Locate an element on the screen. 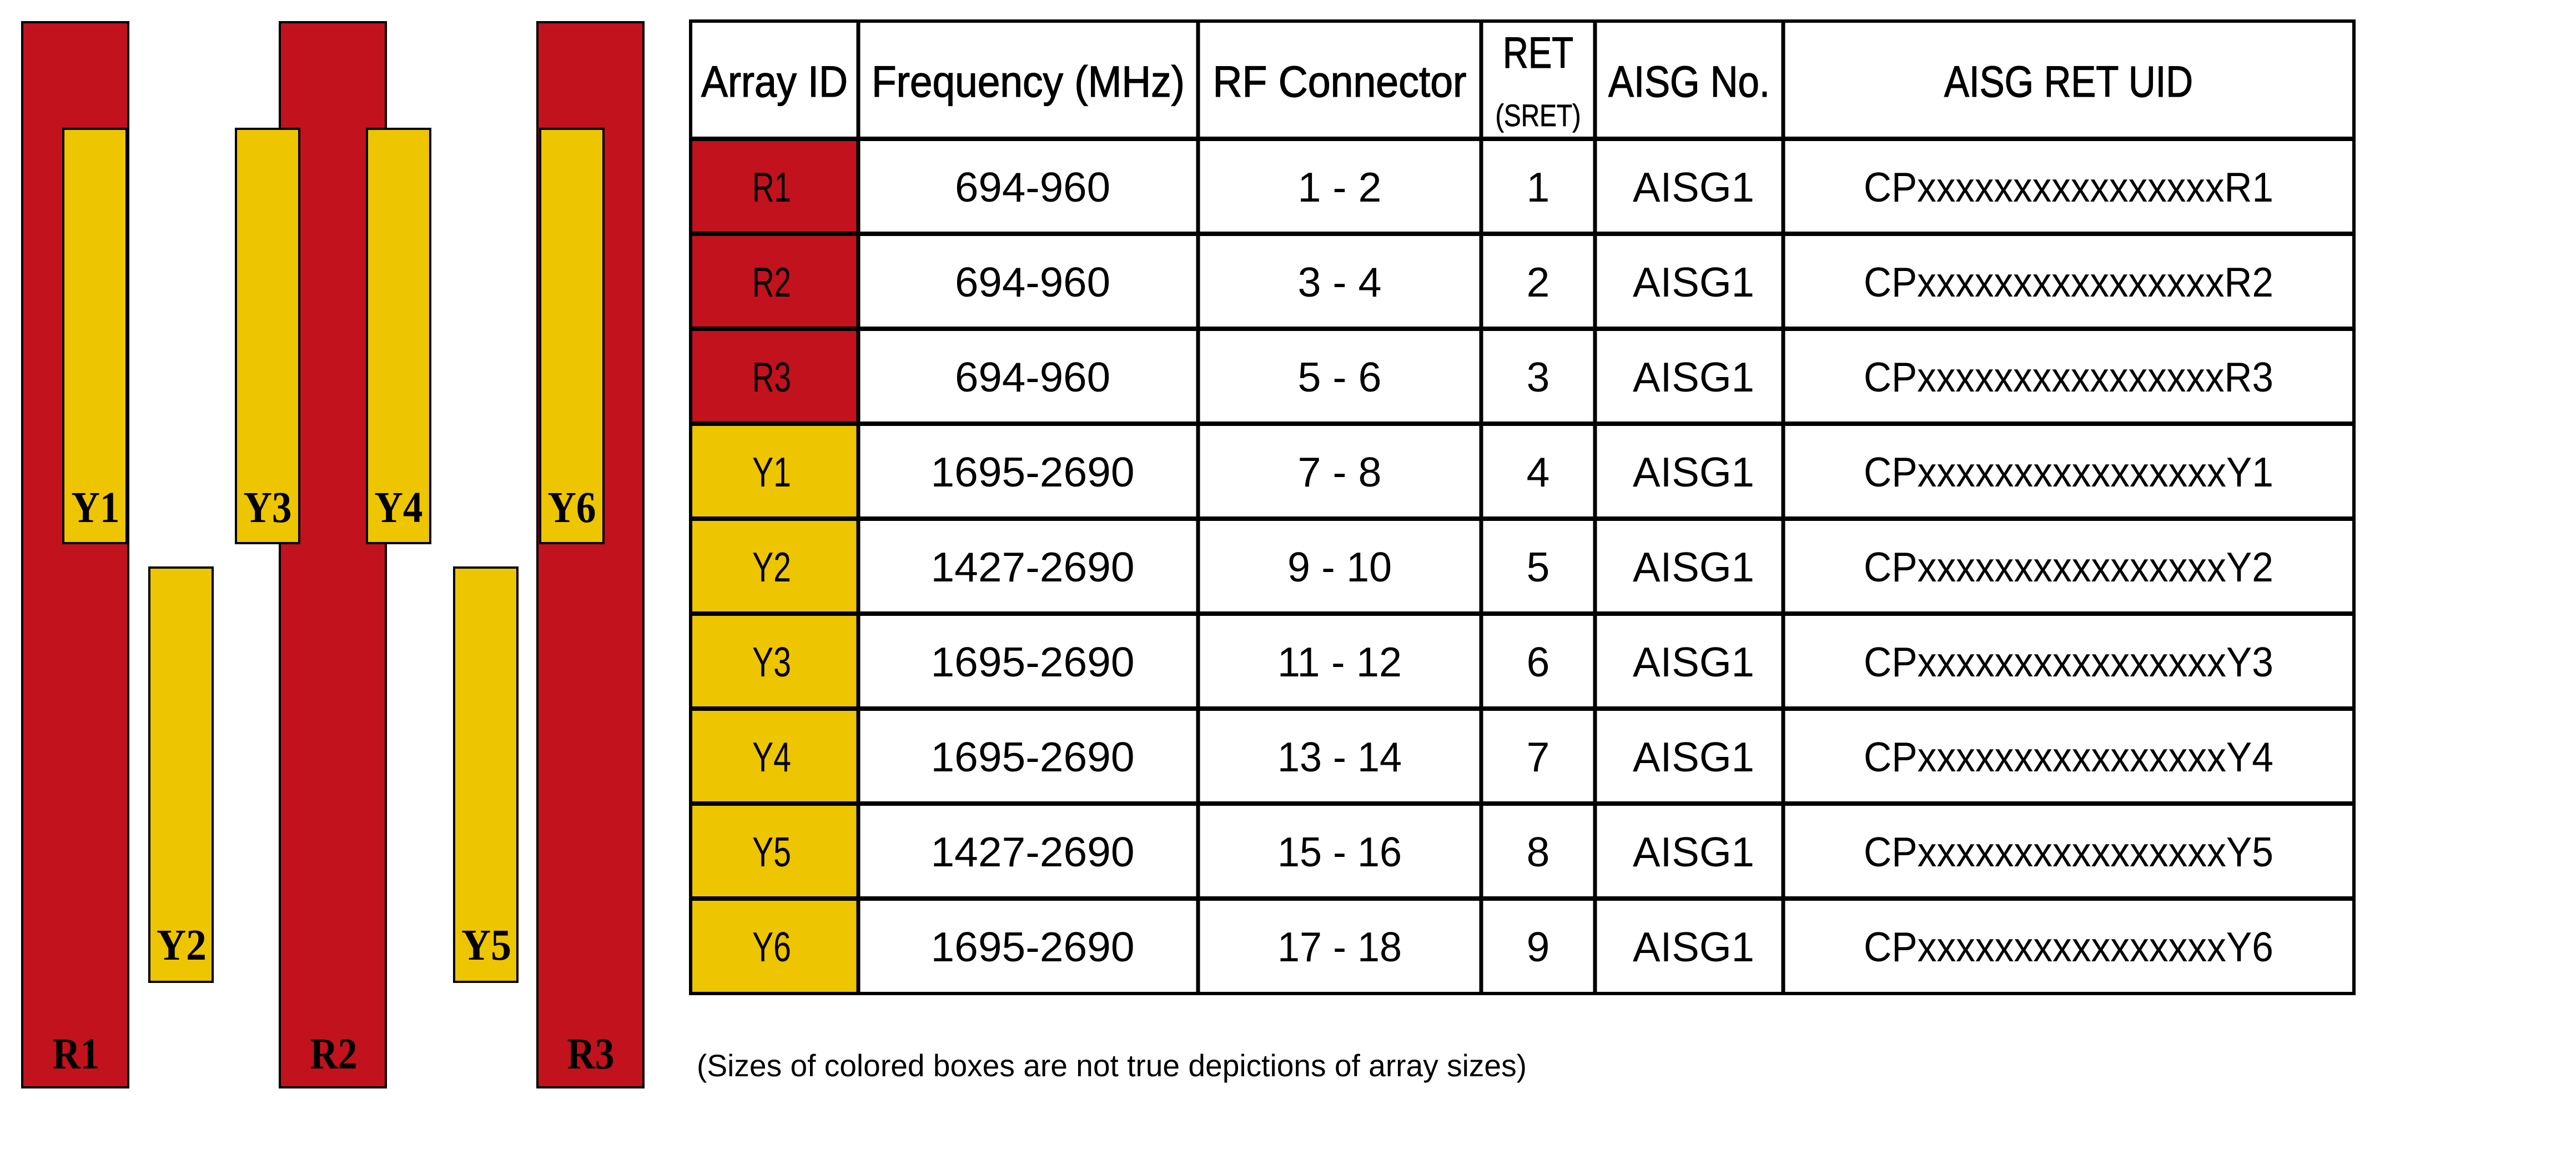 This screenshot has height=1164, width=2576. svg-text: 5 is located at coordinates (1538, 567).